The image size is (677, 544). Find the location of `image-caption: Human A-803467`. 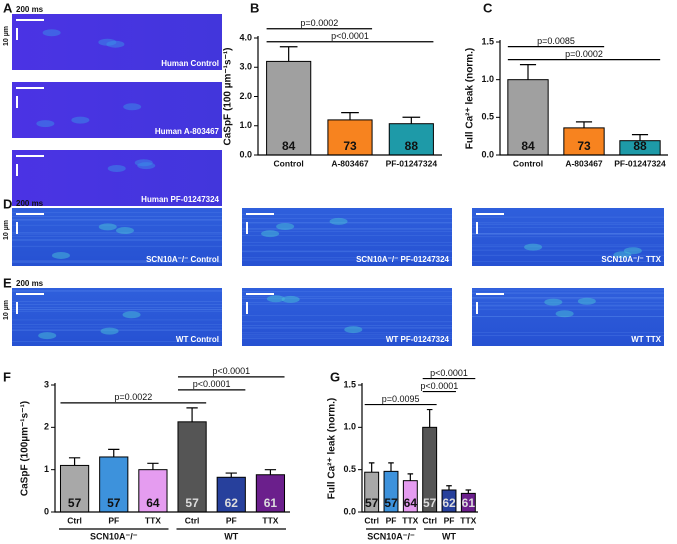

image-caption: Human A-803467 is located at coordinates (187, 131).